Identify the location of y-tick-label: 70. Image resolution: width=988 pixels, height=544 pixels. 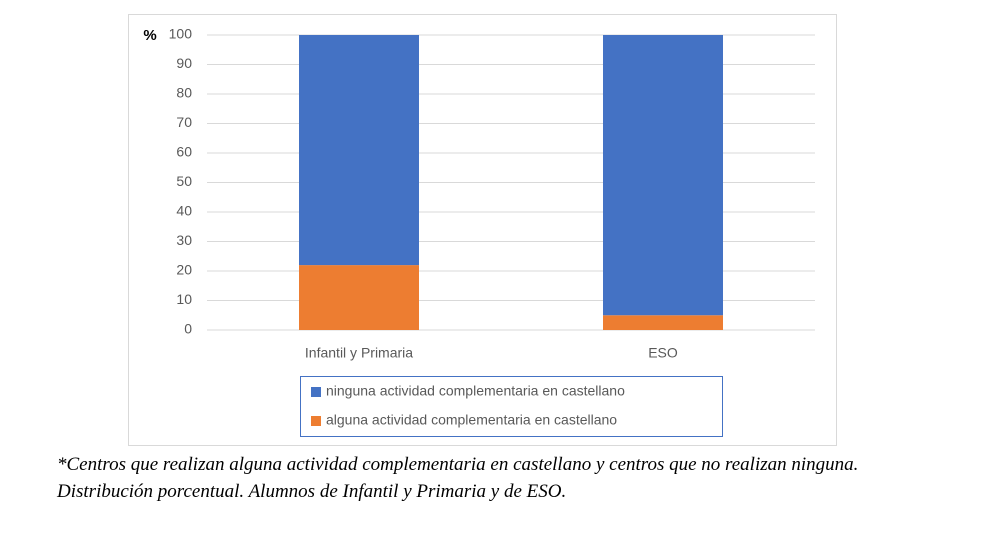
(184, 122).